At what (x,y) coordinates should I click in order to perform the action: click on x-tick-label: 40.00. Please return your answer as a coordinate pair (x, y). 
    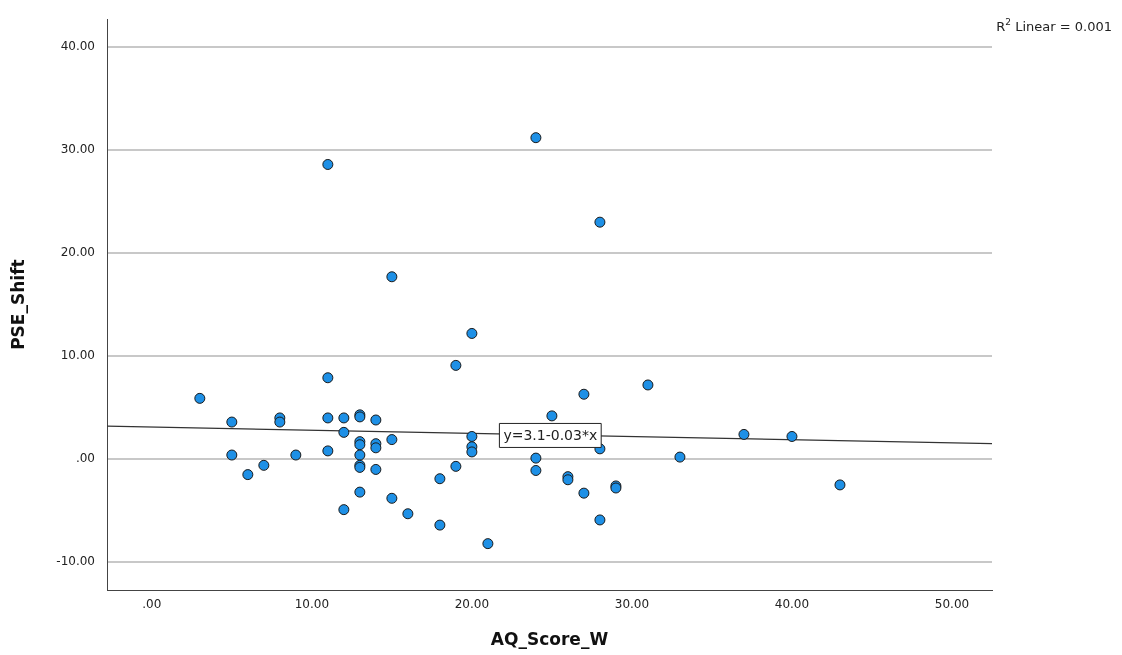
    Looking at the image, I should click on (792, 604).